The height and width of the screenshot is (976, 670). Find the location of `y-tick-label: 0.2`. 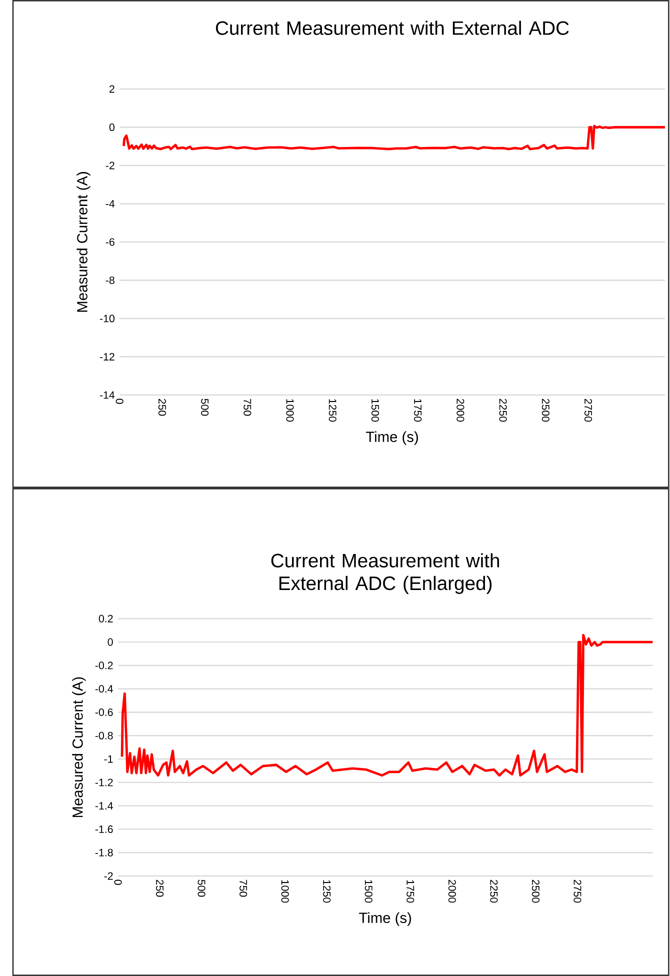

y-tick-label: 0.2 is located at coordinates (105, 618).